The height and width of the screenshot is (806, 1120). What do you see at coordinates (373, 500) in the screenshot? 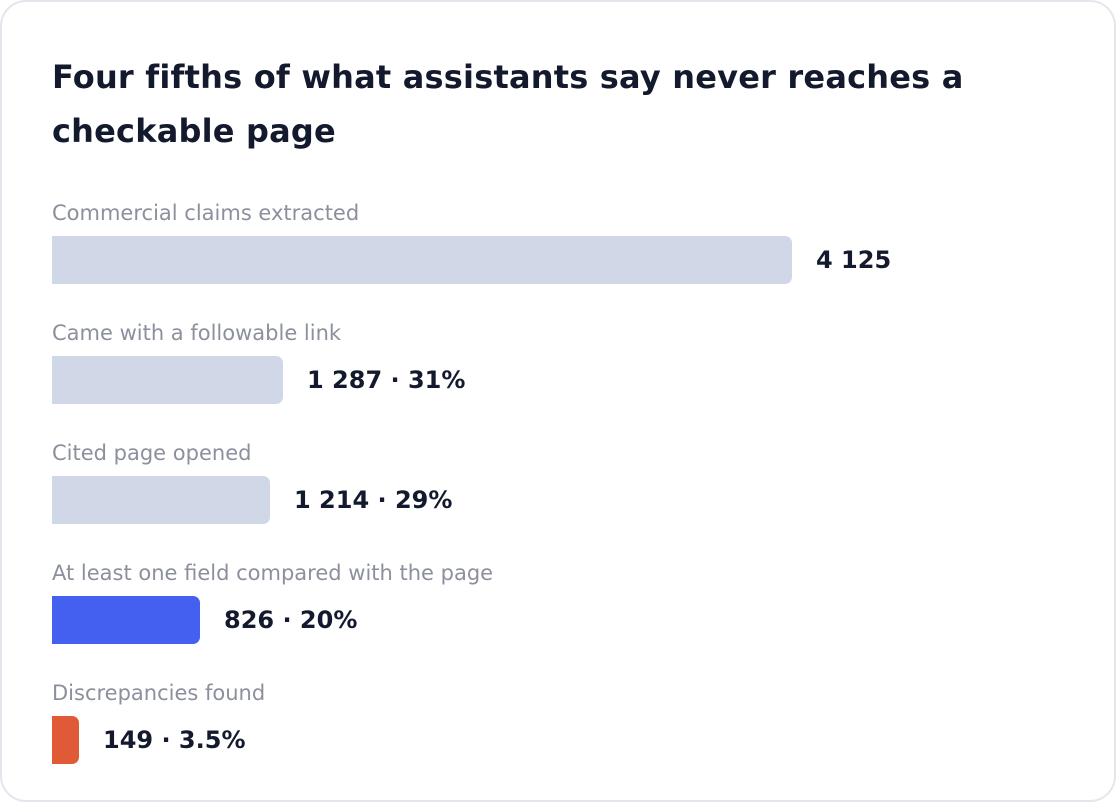
I see `bar-value-label: 1 214 · 29%` at bounding box center [373, 500].